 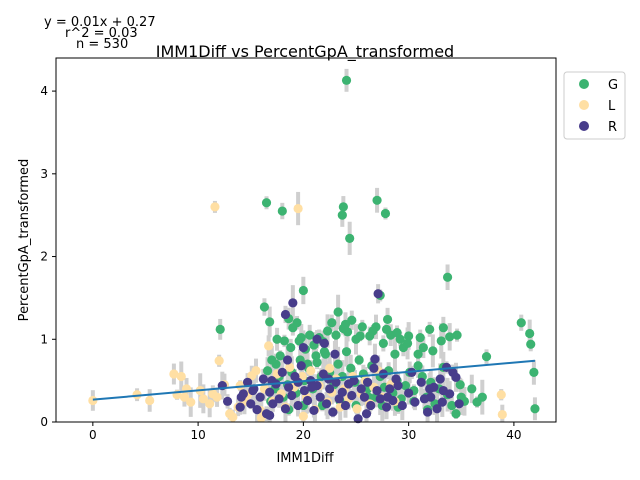 I want to click on legend-label-g: G, so click(x=613, y=85).